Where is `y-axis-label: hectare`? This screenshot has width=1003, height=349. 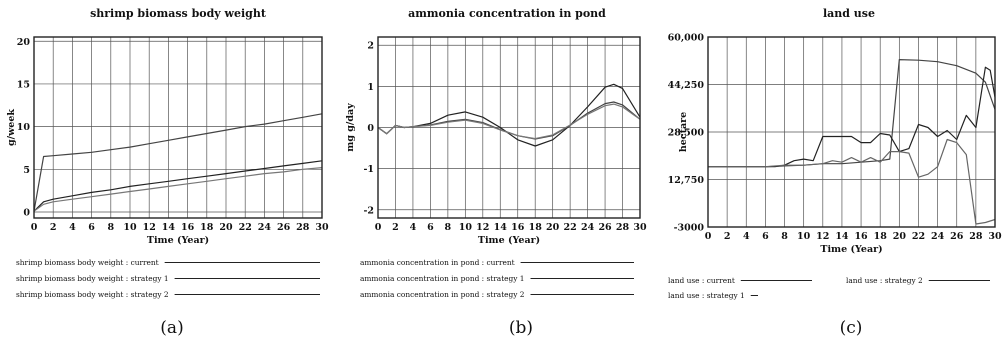
y-axis-label: hectare is located at coordinates (683, 132).